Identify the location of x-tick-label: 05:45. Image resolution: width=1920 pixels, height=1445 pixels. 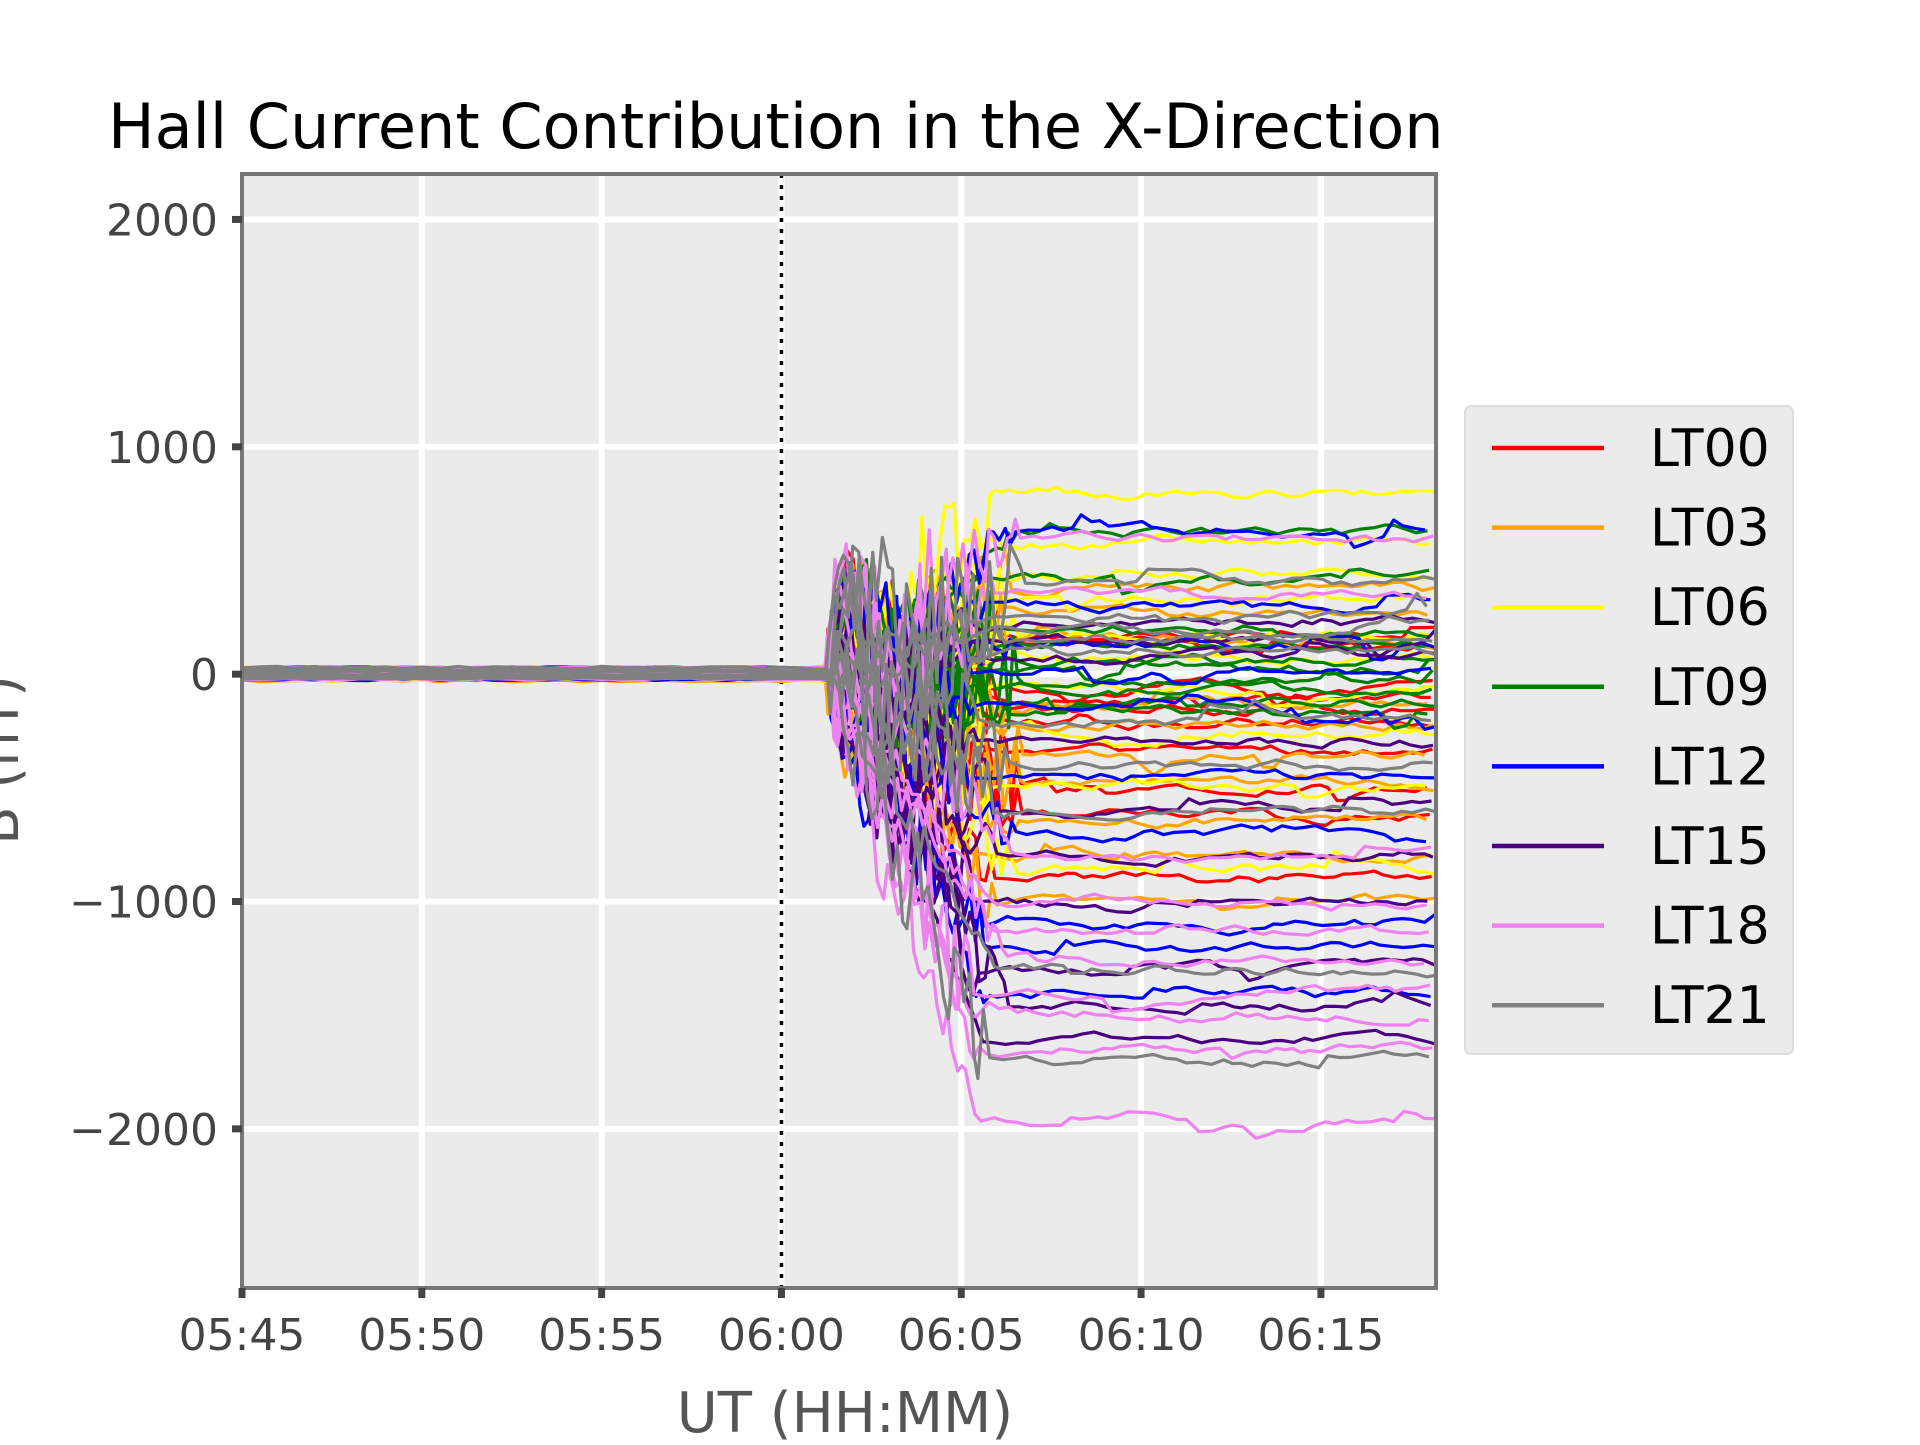
(242, 1335).